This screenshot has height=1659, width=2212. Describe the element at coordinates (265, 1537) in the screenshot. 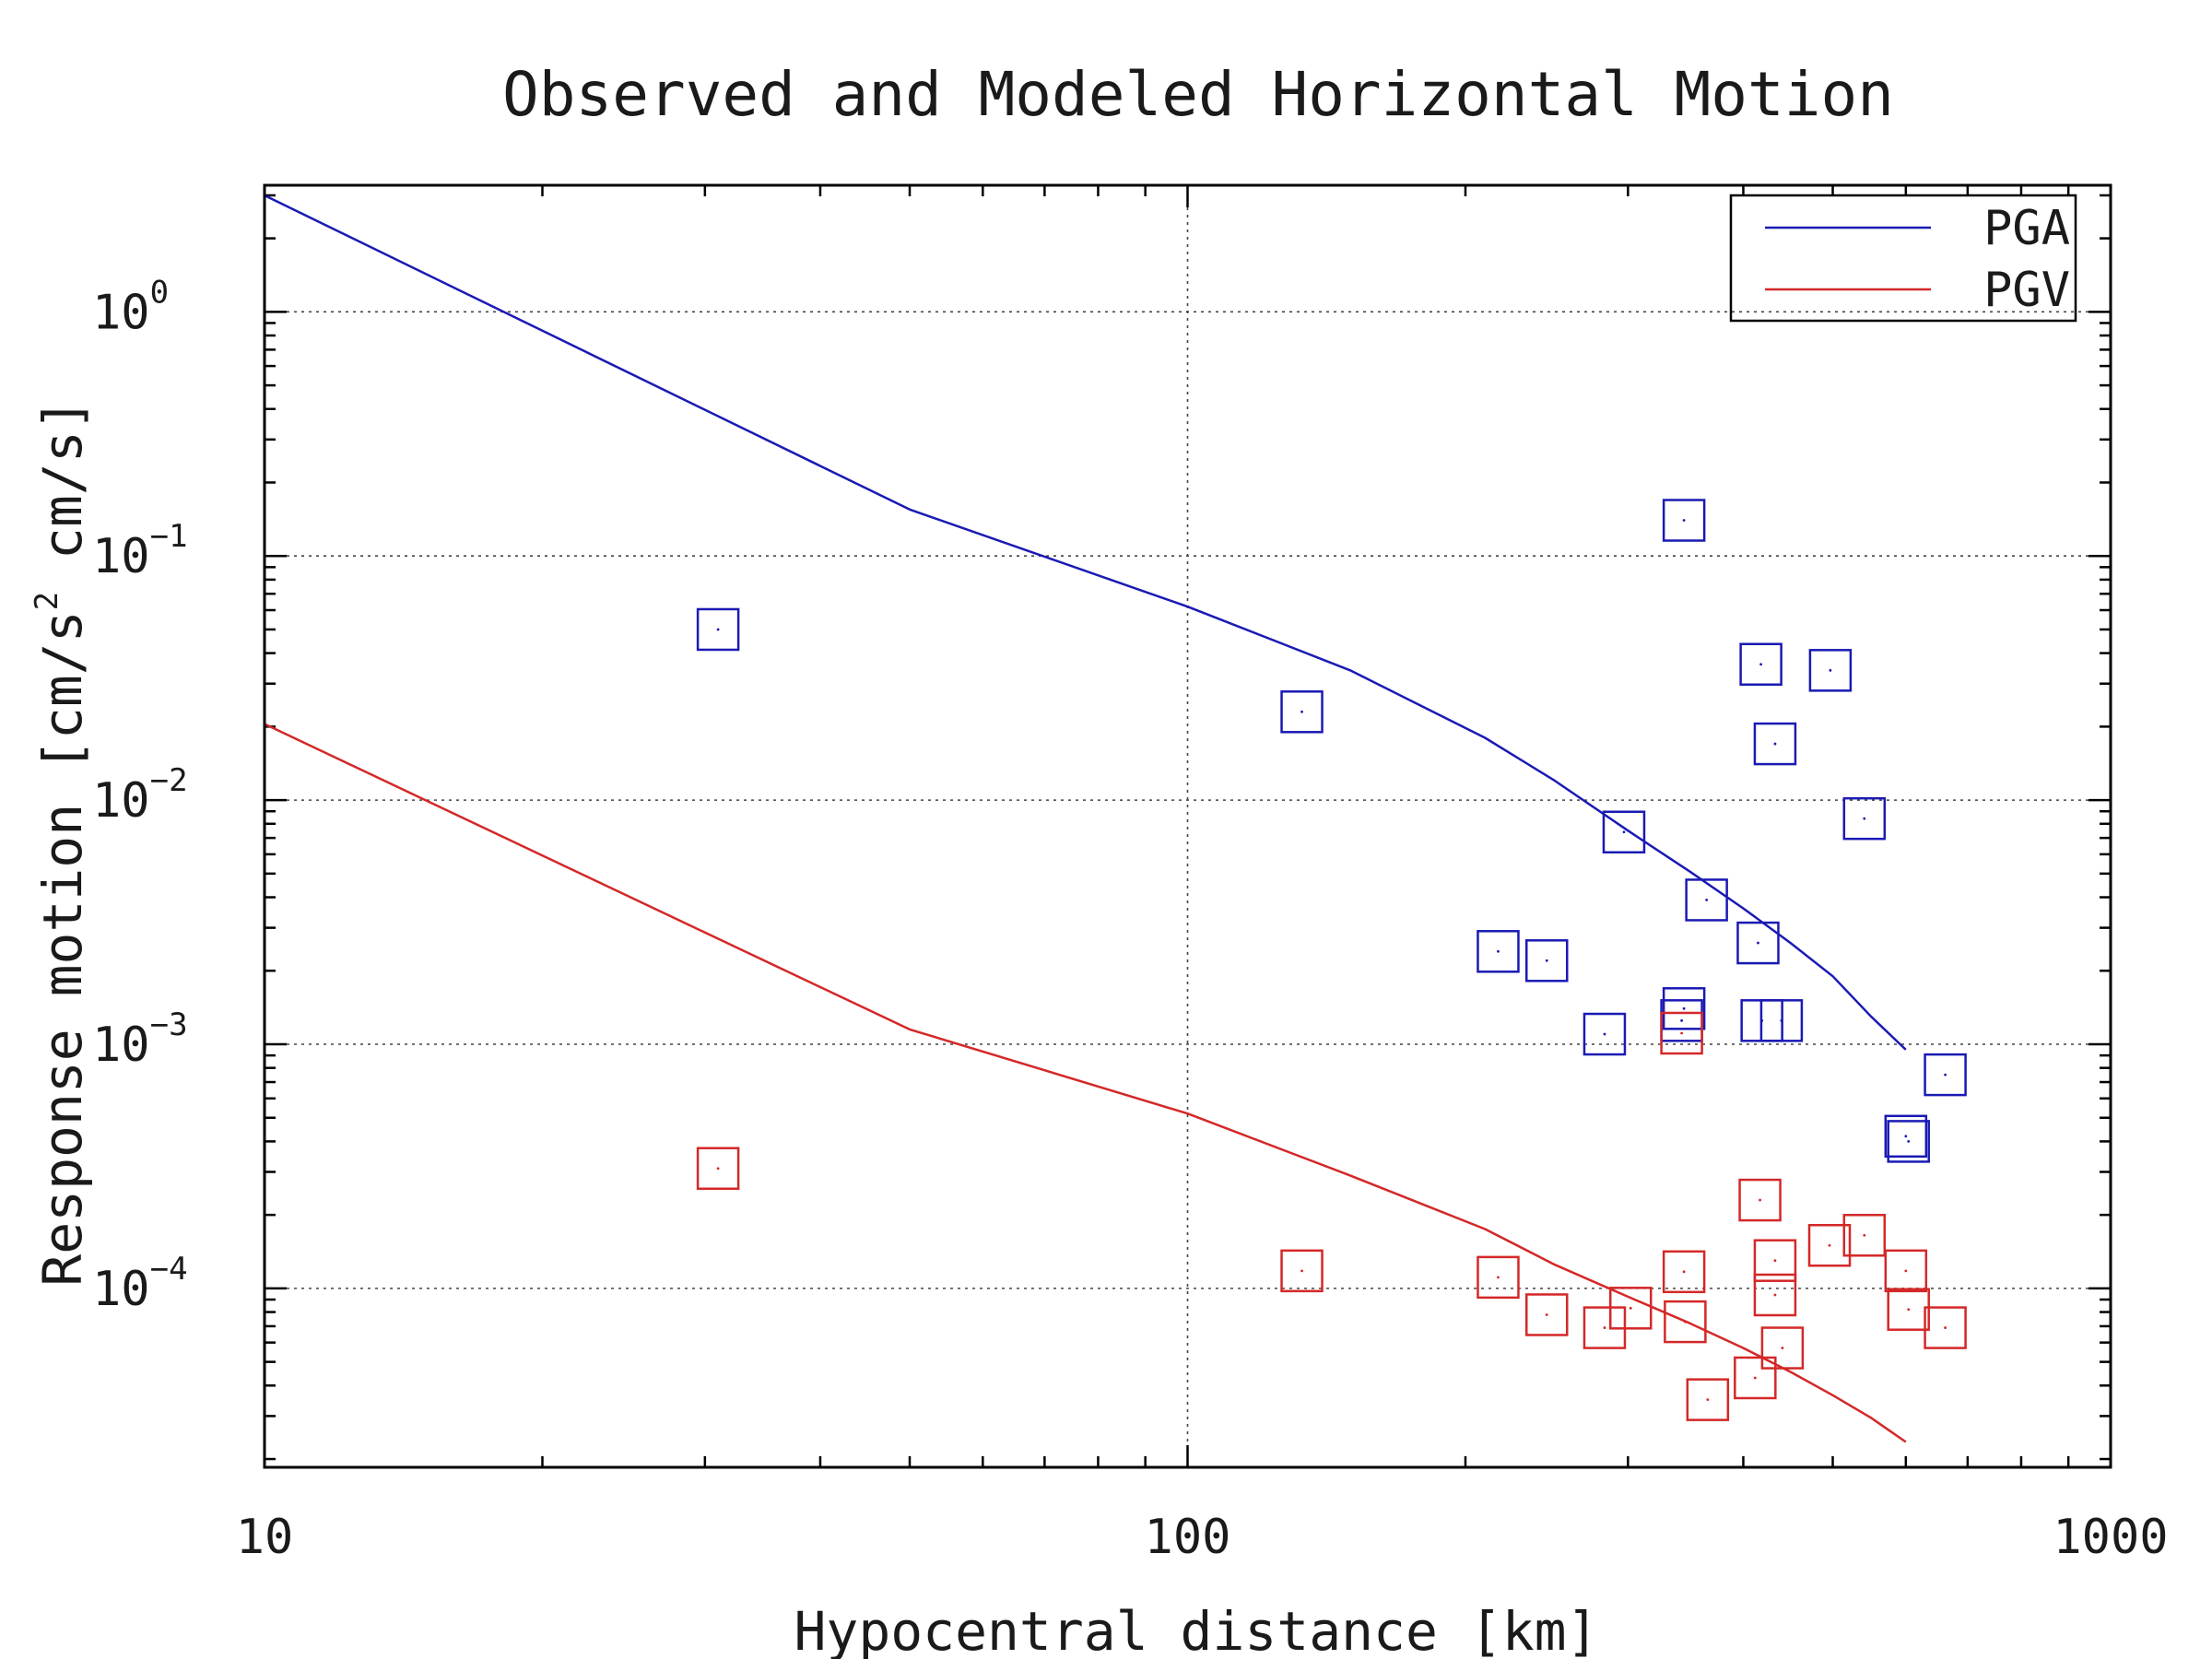

I see `x-tick-label: 10` at that location.